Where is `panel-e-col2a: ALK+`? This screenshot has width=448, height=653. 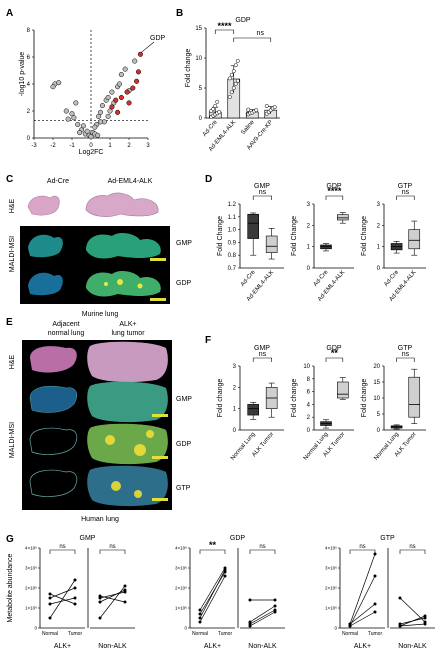 panel-e-col2a: ALK+ is located at coordinates (127, 324).